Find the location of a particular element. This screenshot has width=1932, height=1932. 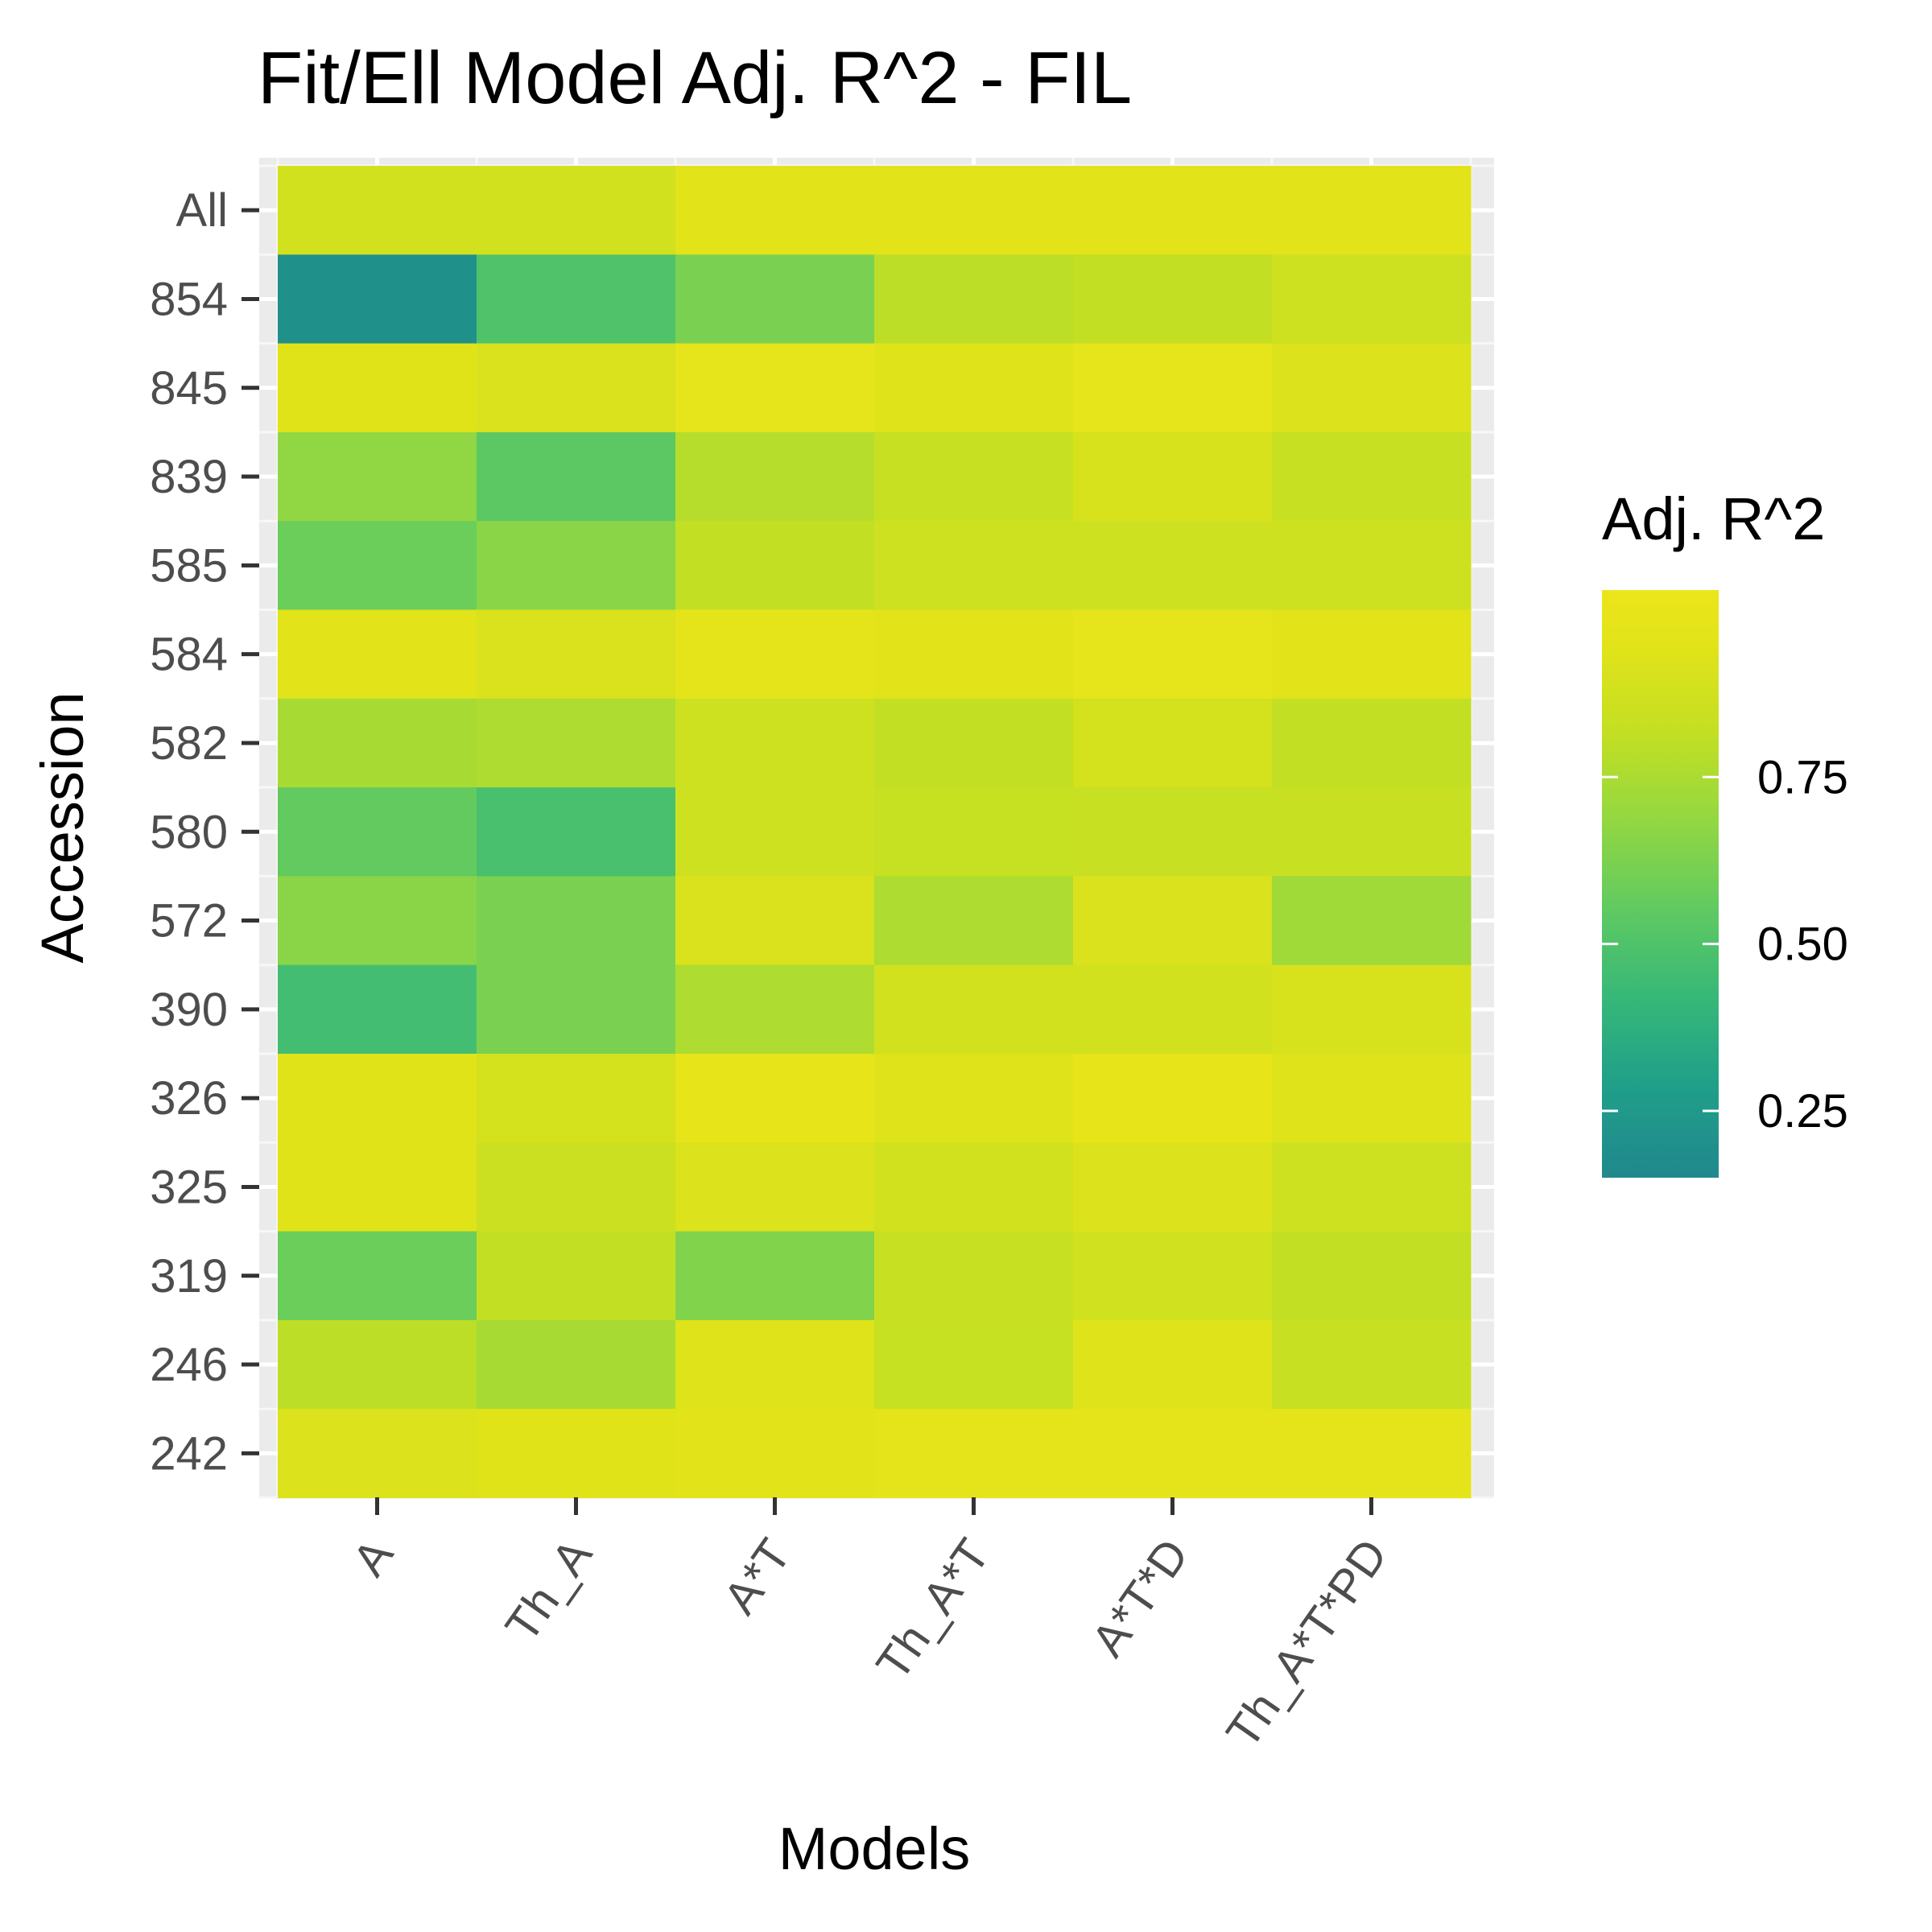

x-axis: A Th_A A*T Th_A*T A*T*D Th_A*T*PD is located at coordinates (870, 1627).